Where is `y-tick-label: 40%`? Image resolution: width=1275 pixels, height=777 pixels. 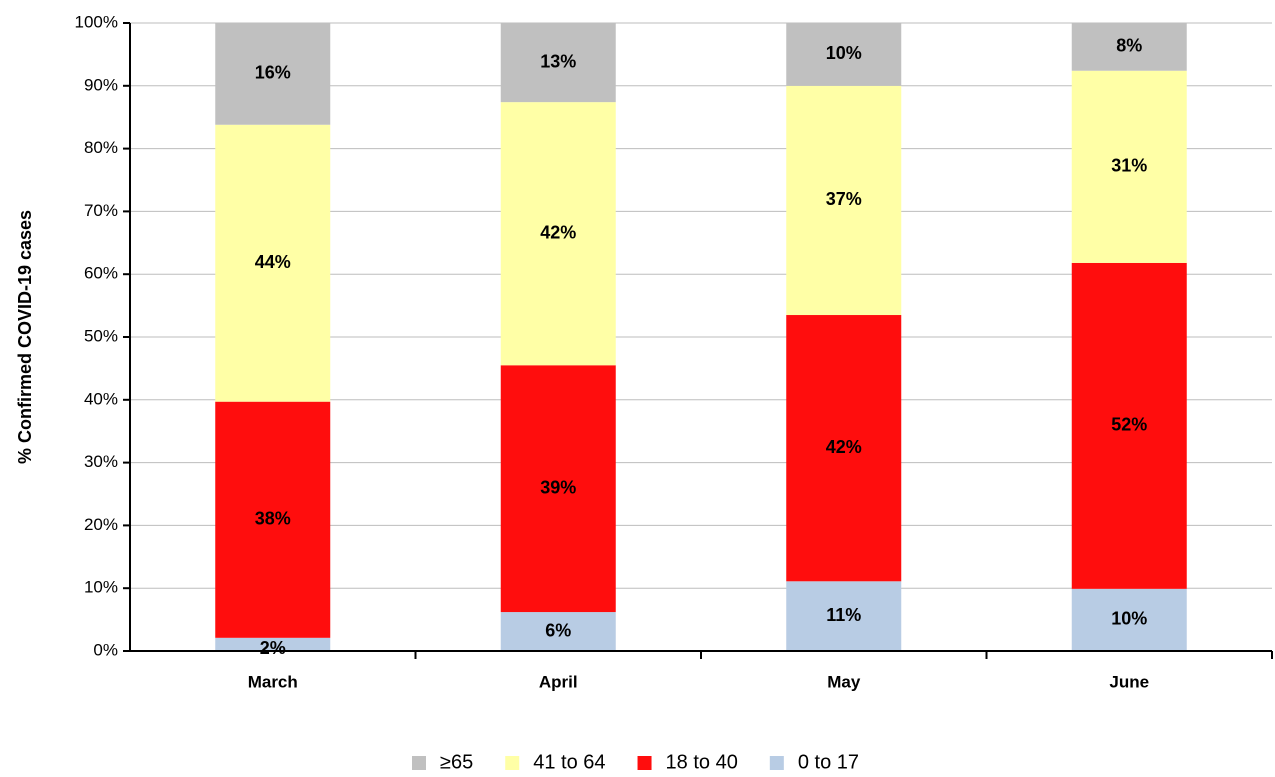 y-tick-label: 40% is located at coordinates (101, 398).